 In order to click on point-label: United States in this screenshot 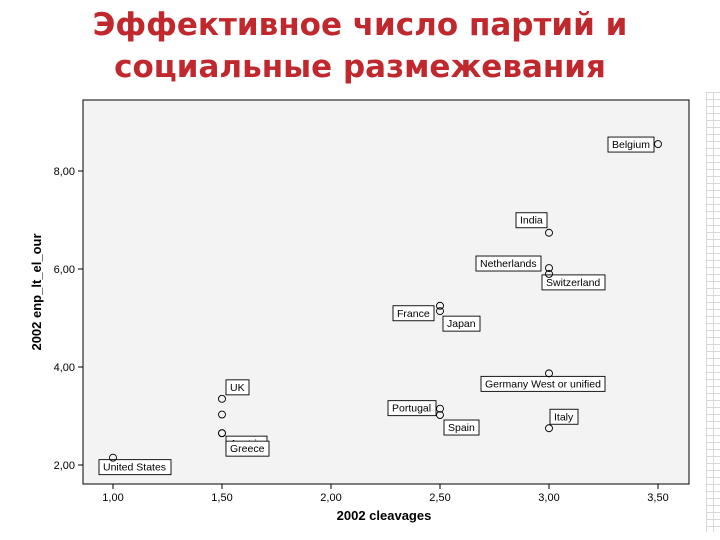, I will do `click(134, 468)`.